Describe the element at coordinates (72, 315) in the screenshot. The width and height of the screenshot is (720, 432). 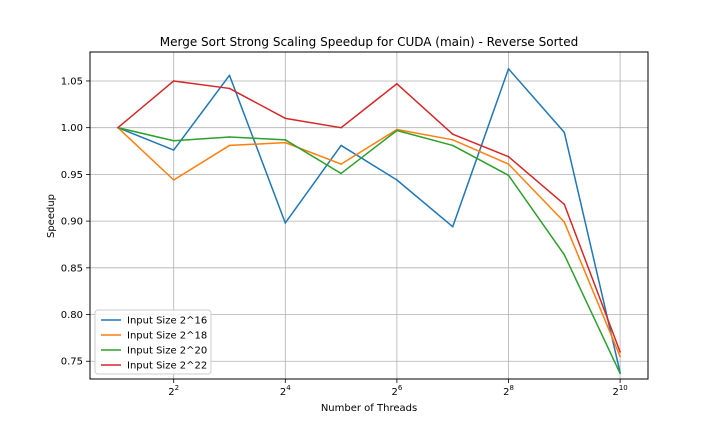
I see `y-tick-label: 0.80` at that location.